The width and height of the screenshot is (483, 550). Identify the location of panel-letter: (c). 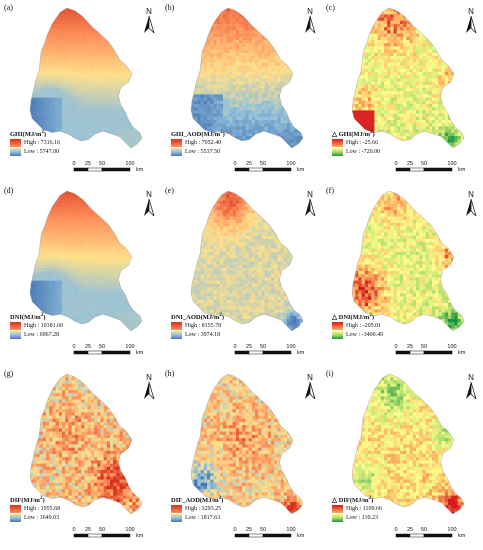
(330, 7).